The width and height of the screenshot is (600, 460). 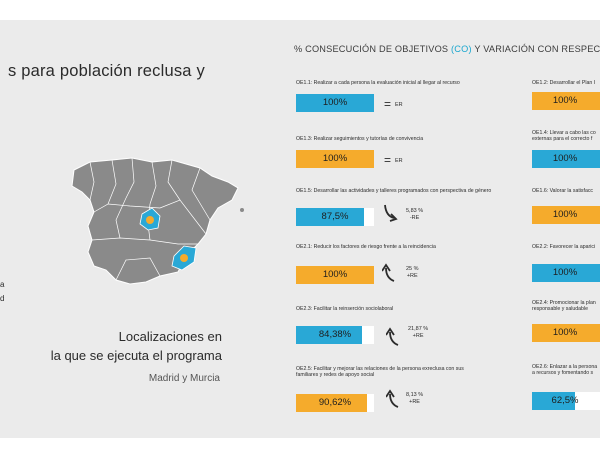 What do you see at coordinates (2, 284) in the screenshot?
I see `side-note-1: a` at bounding box center [2, 284].